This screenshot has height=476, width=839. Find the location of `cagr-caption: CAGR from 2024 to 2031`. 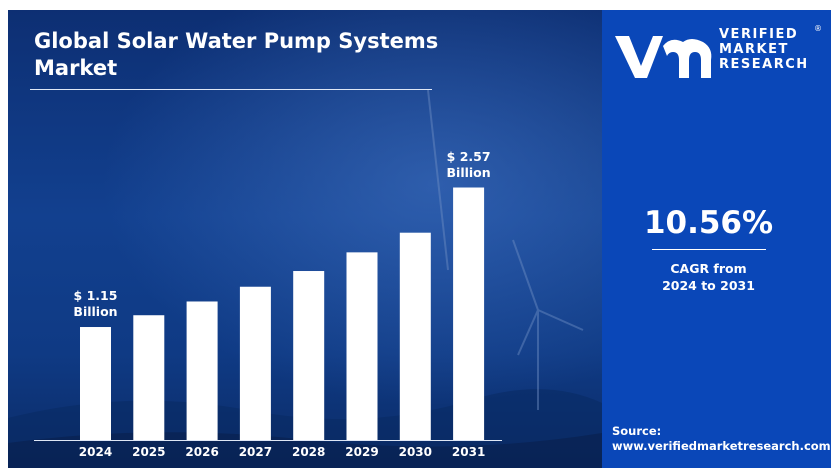

cagr-caption: CAGR from 2024 to 2031 is located at coordinates (708, 277).